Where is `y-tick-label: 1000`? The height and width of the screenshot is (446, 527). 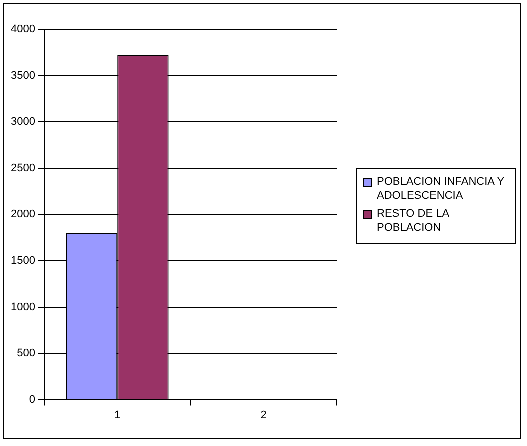 y-tick-label: 1000 is located at coordinates (23, 307).